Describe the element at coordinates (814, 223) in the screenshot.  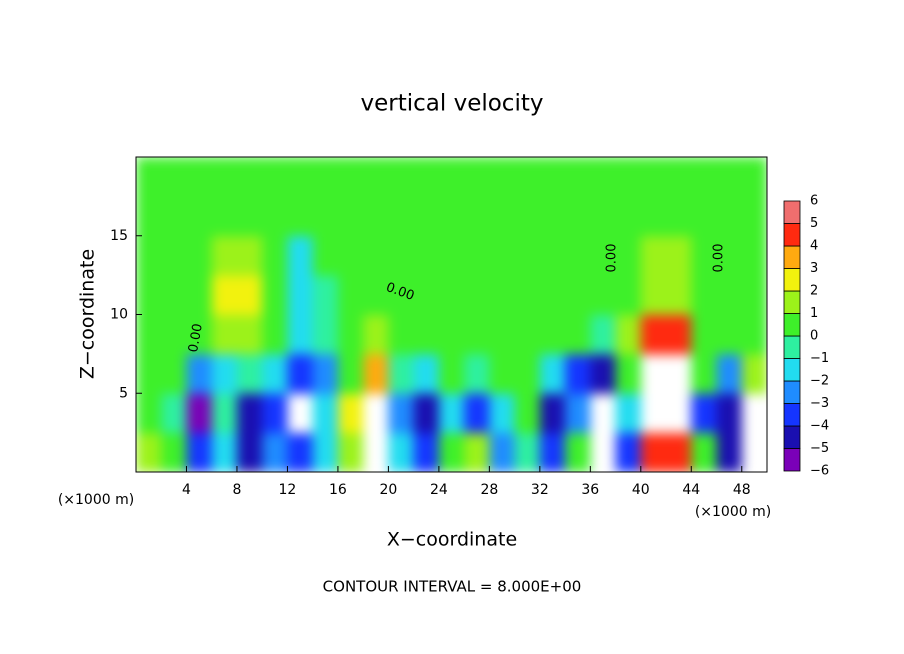
I see `colorbar-label: 5` at that location.